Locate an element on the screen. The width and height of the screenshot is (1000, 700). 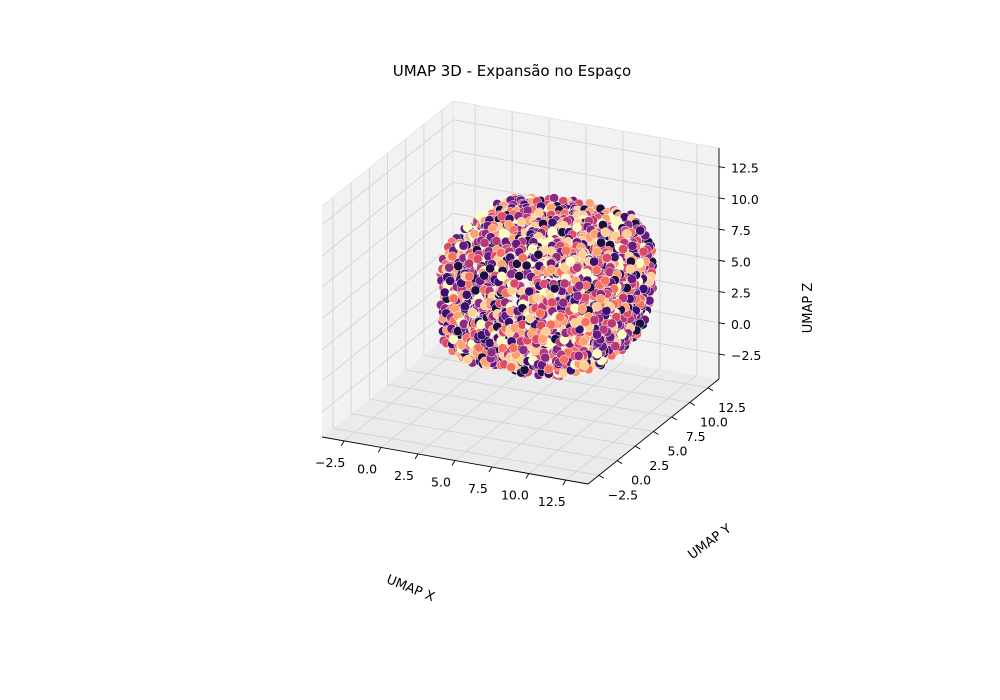
x-tick-label: 5.0 is located at coordinates (441, 482).